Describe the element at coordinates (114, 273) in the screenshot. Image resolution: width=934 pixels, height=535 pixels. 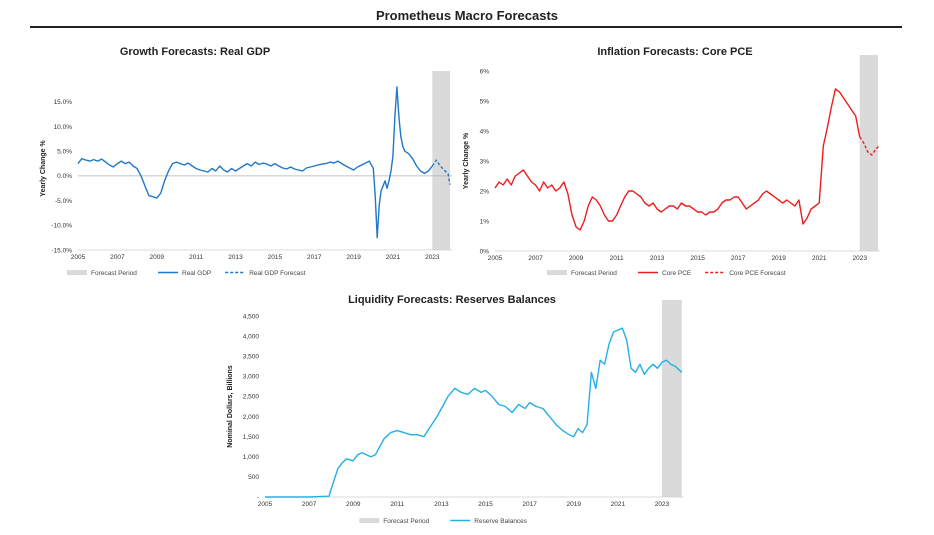
I see `gdp-legend-label: Forecast Period` at that location.